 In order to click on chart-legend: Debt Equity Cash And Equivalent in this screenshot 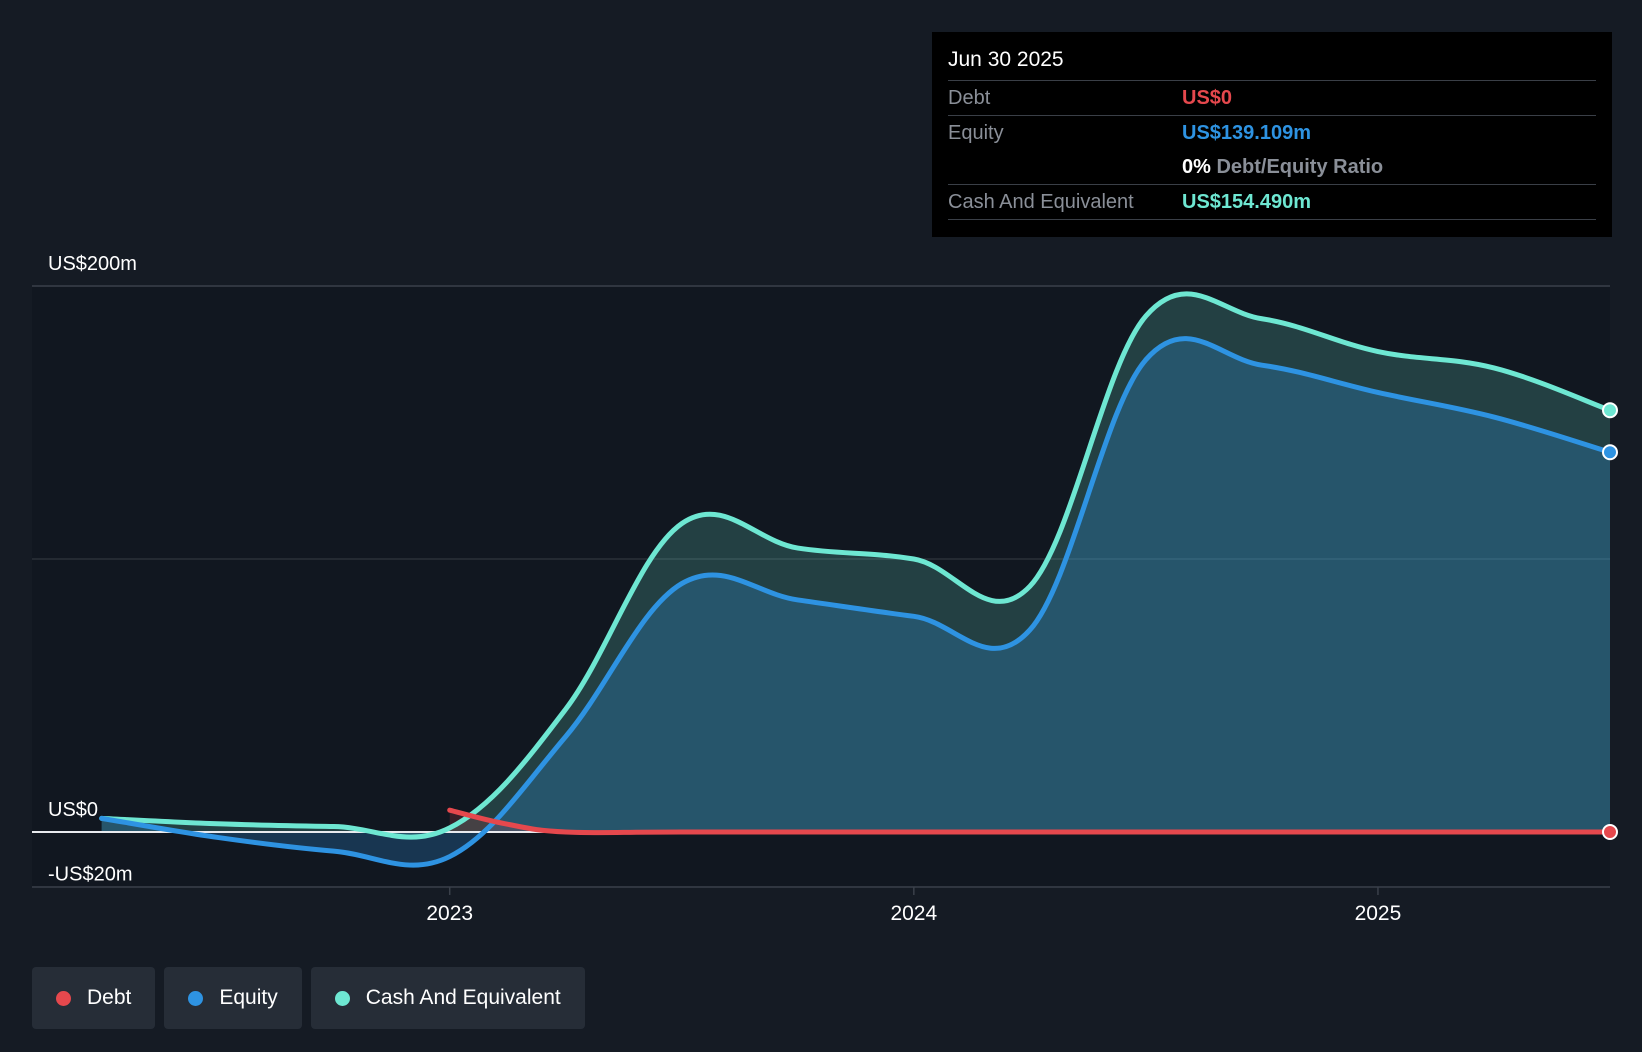, I will do `click(308, 998)`.